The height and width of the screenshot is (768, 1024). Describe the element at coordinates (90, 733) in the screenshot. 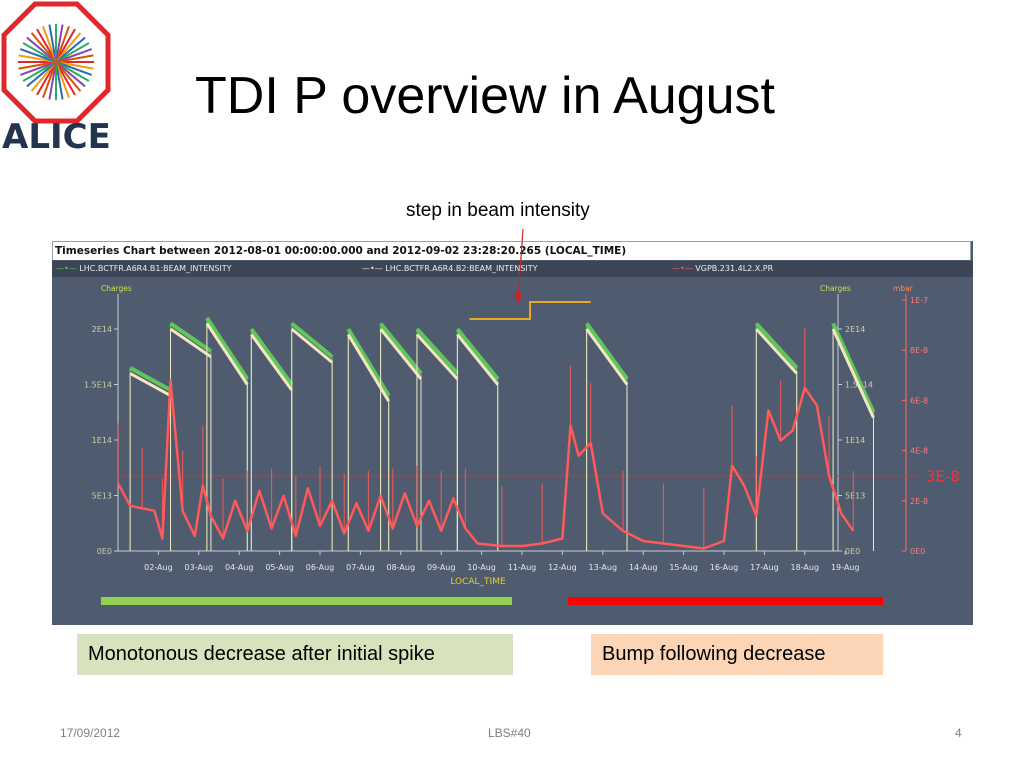

I see `footer-date: 17/09/2012` at that location.